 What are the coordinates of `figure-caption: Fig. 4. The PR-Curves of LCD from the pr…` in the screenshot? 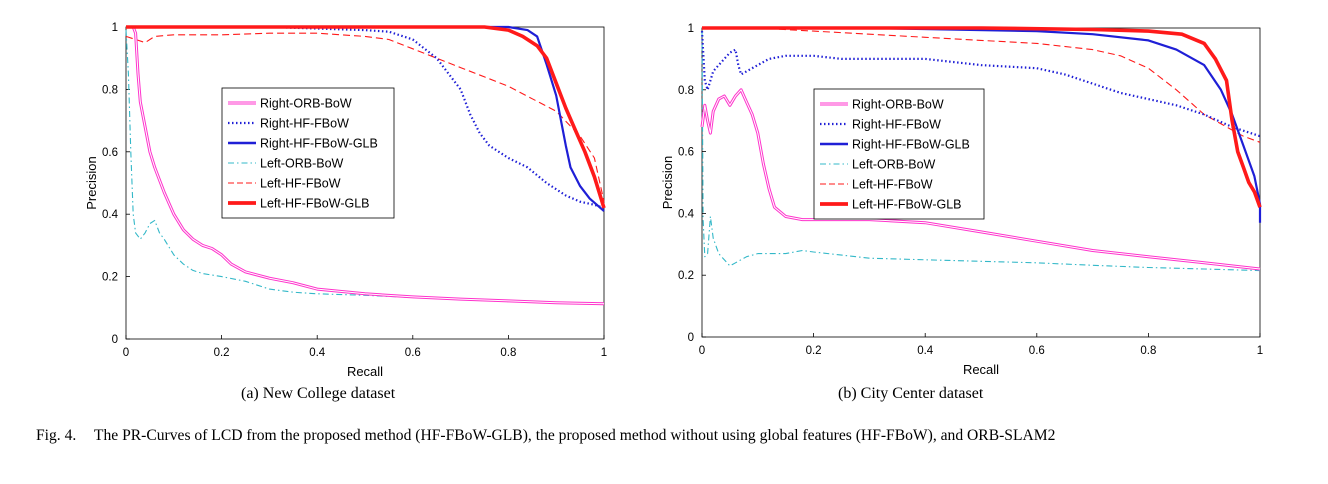 It's located at (663, 436).